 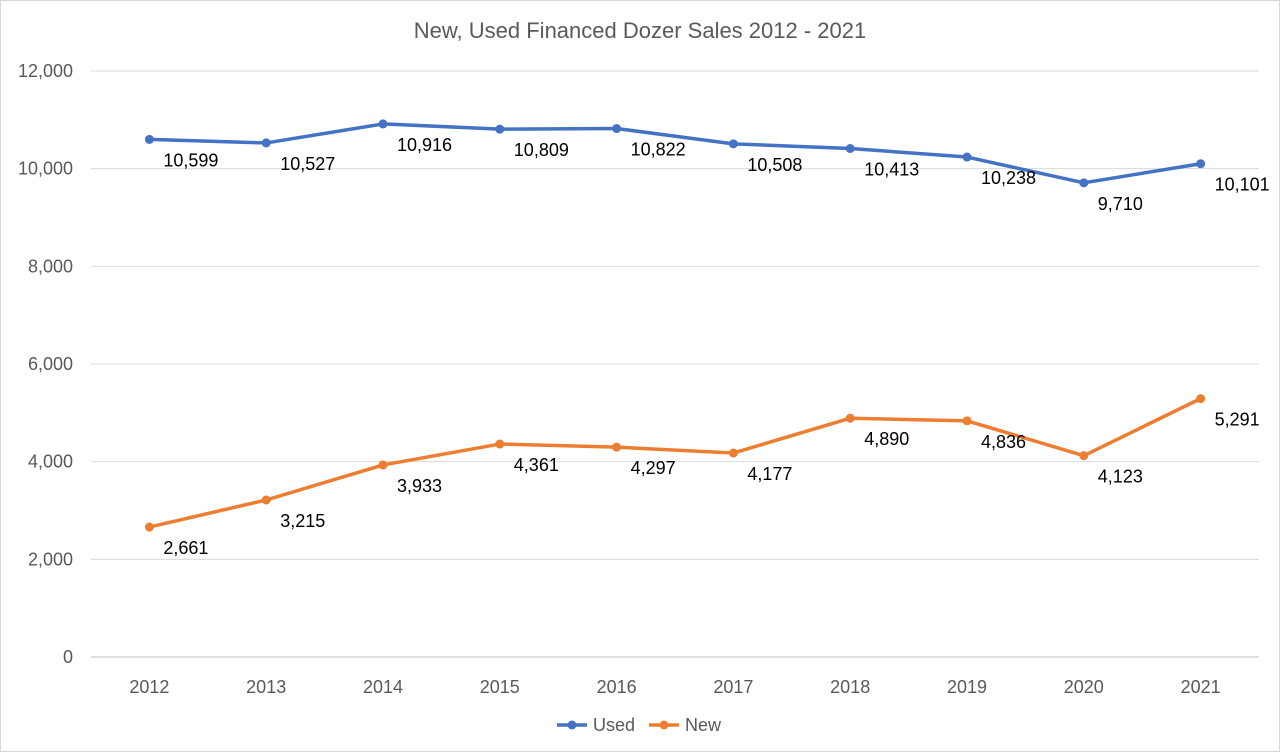 I want to click on legend-label: New, so click(x=703, y=725).